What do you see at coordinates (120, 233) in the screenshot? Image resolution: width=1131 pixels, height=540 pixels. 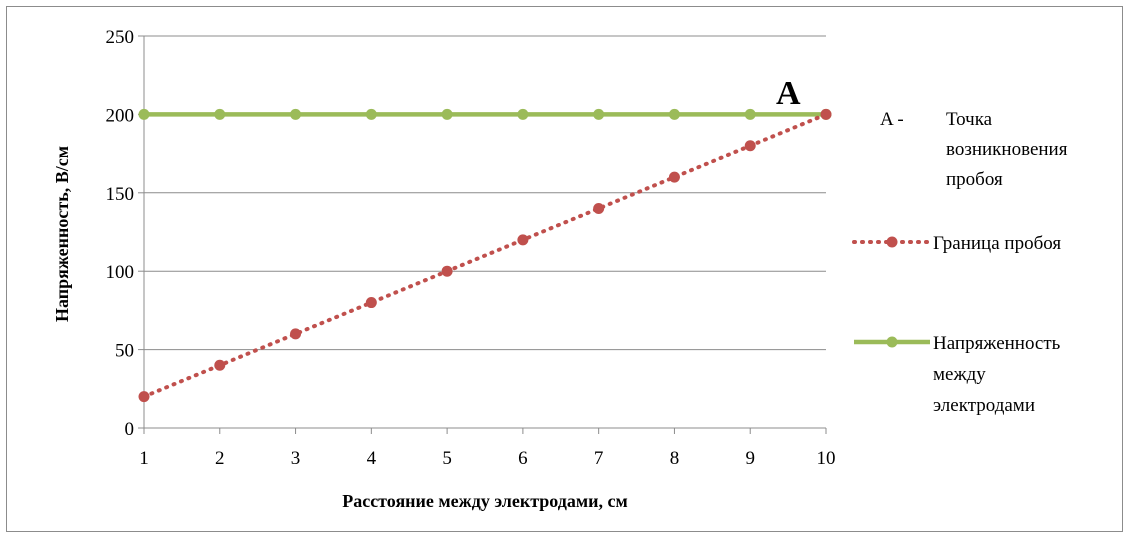 I see `y-tick-labels: 0 50 100 150 200 250` at bounding box center [120, 233].